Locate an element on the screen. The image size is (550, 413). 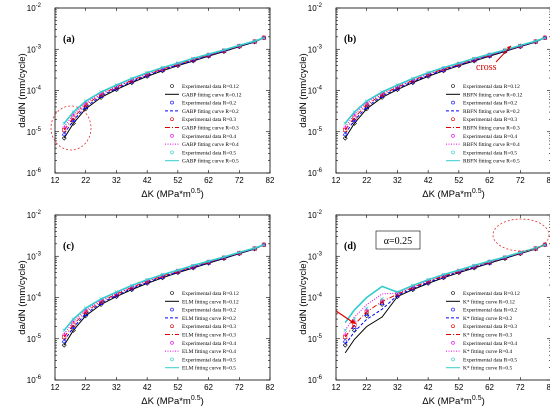
annotation-ellipse is located at coordinates (71, 128).